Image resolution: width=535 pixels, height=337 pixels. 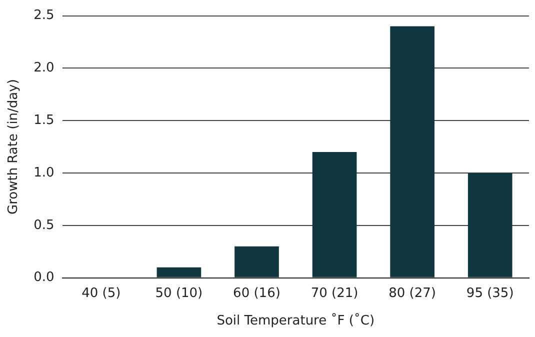 What do you see at coordinates (44, 225) in the screenshot?
I see `y-tick-label: 0.5` at bounding box center [44, 225].